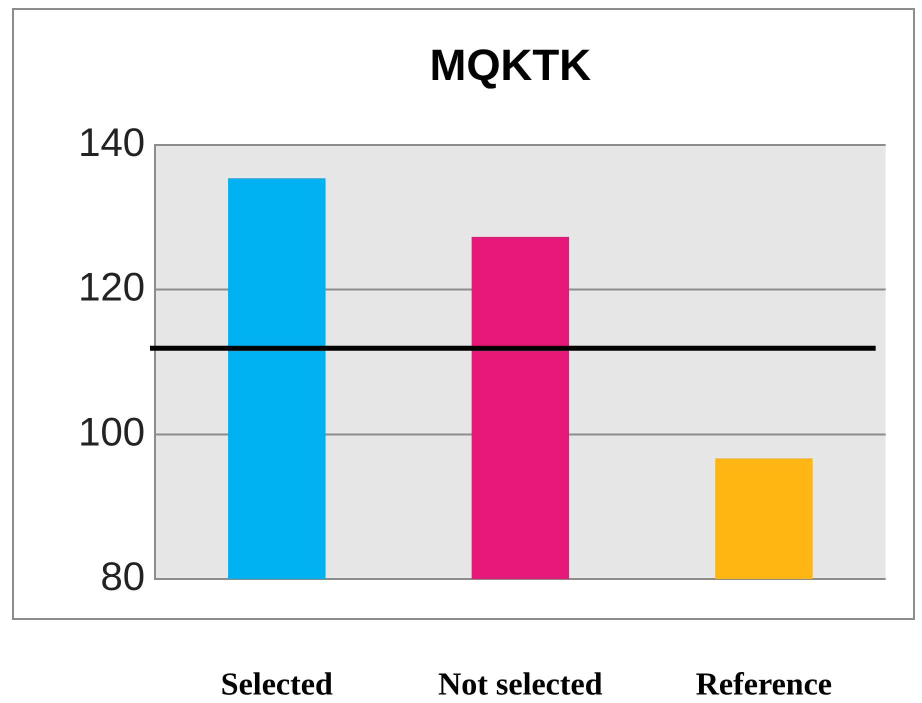  Describe the element at coordinates (520, 683) in the screenshot. I see `x-tick-label: Not selected` at that location.